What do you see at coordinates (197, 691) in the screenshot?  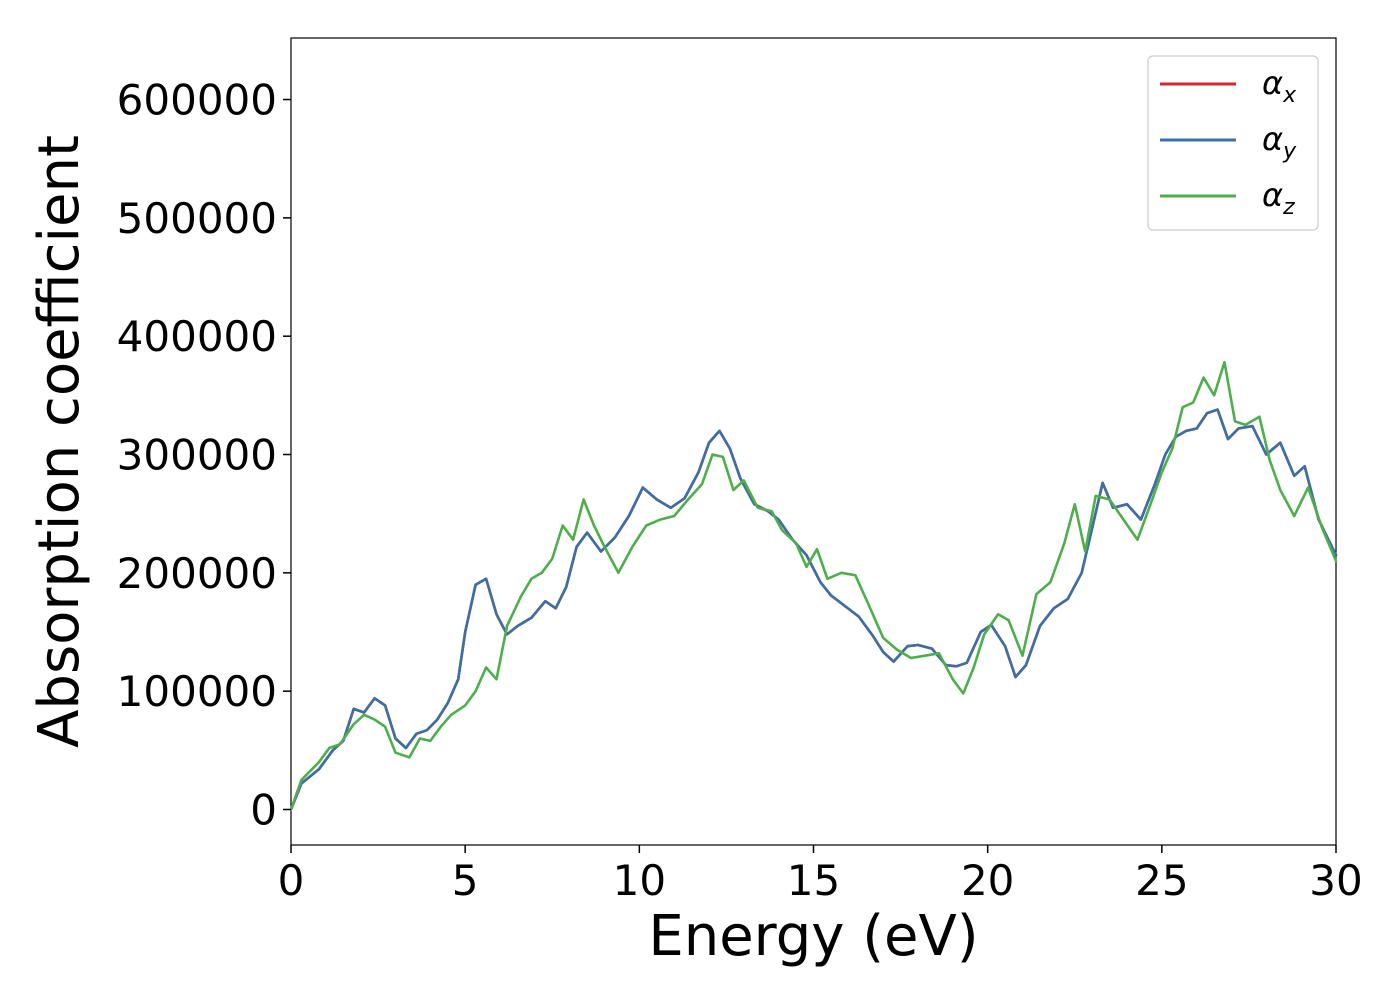 I see `y-tick-label: 100000` at bounding box center [197, 691].